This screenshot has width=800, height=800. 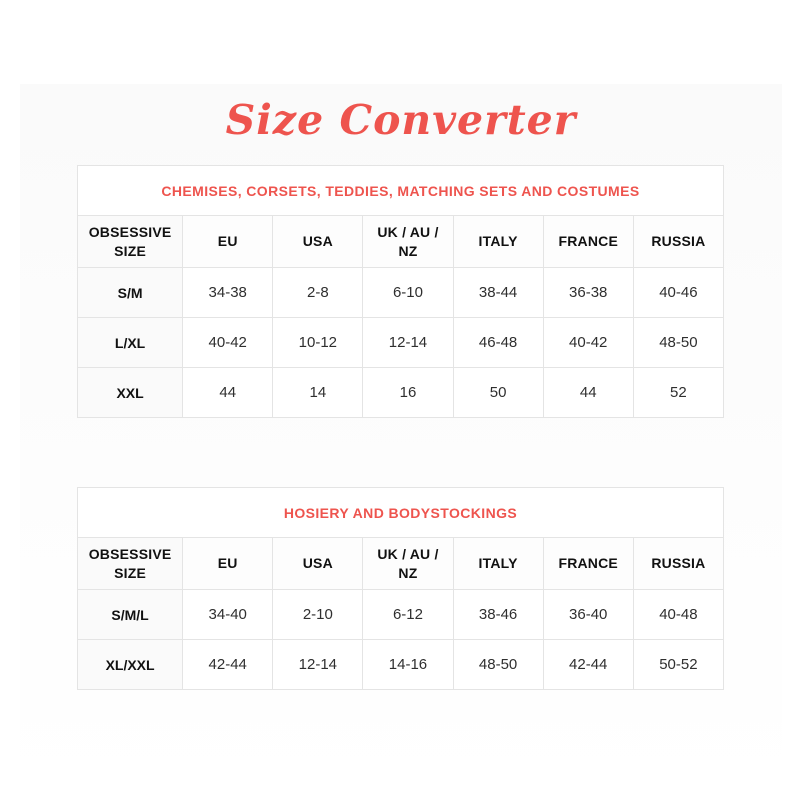 What do you see at coordinates (678, 614) in the screenshot?
I see `size-cell: 40-48` at bounding box center [678, 614].